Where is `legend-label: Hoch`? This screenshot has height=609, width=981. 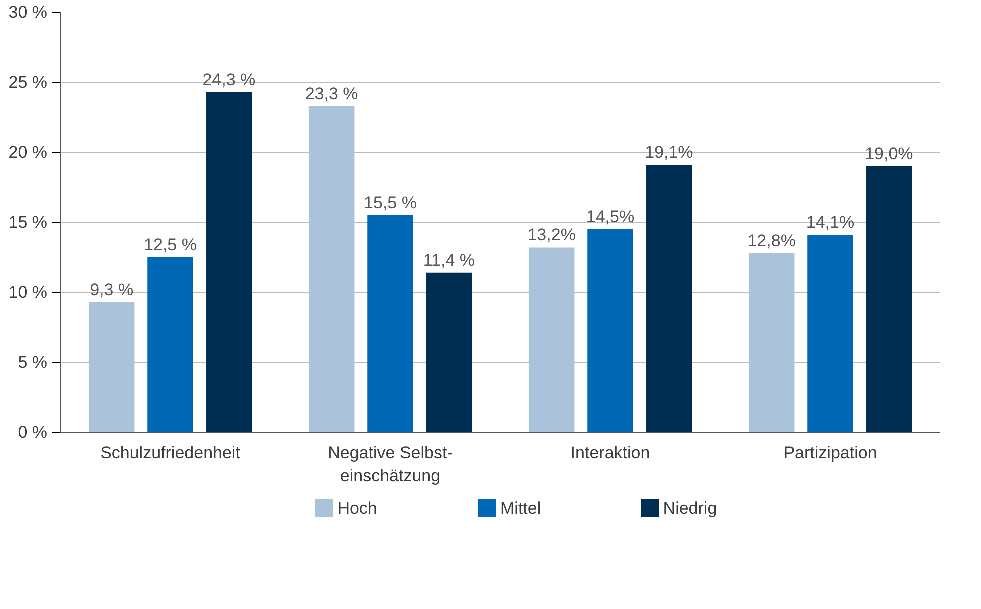
legend-label: Hoch is located at coordinates (358, 508).